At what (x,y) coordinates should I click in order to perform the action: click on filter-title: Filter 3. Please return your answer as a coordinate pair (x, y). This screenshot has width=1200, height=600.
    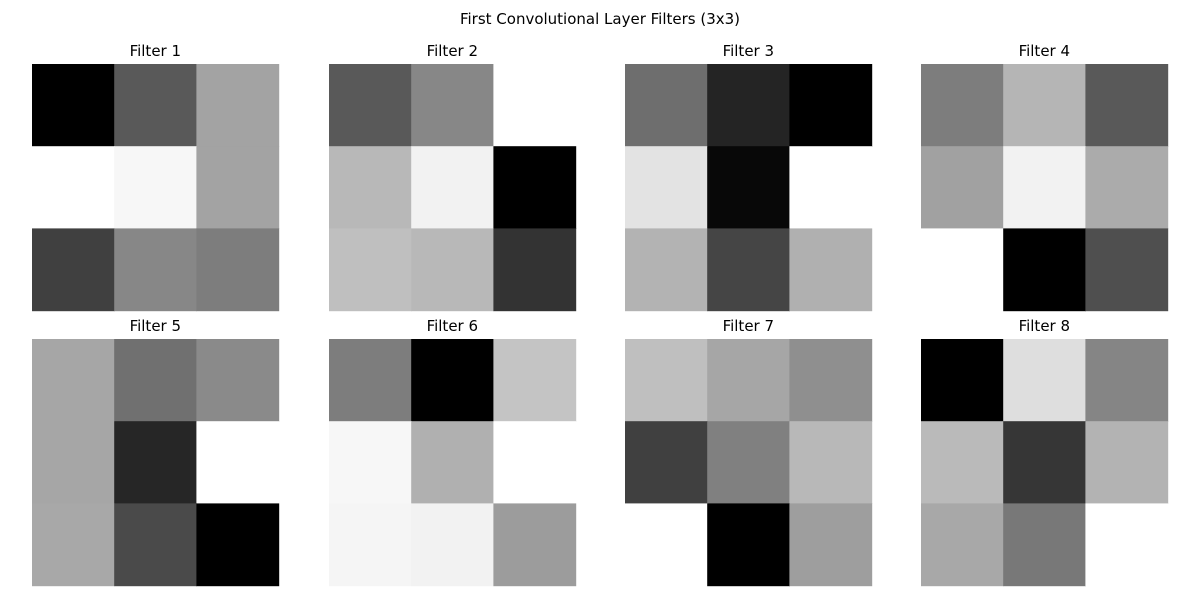
    Looking at the image, I should click on (748, 51).